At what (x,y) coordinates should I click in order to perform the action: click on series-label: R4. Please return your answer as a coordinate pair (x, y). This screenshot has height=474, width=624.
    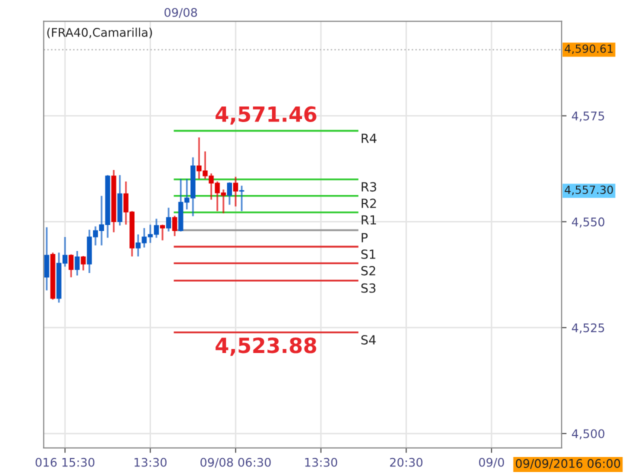
    Looking at the image, I should click on (369, 138).